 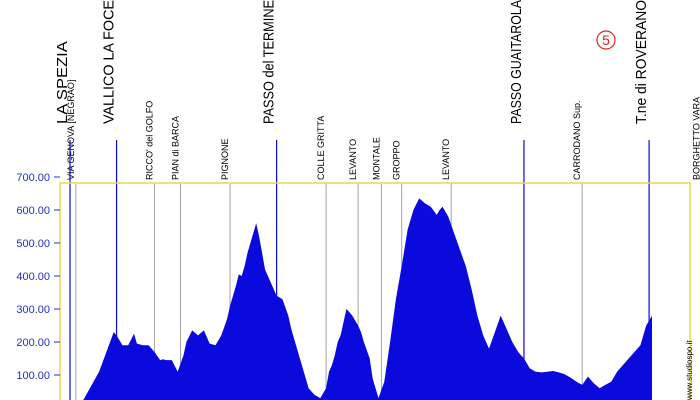 What do you see at coordinates (33, 343) in the screenshot?
I see `y-tick-label: 200.00` at bounding box center [33, 343].